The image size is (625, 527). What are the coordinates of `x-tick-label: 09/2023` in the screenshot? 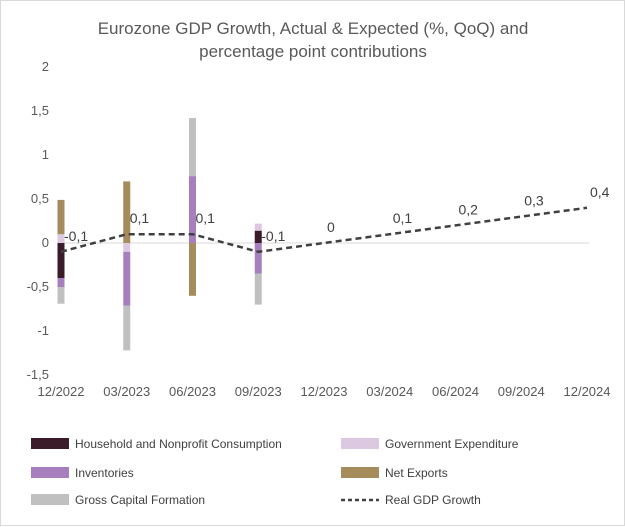 It's located at (258, 391).